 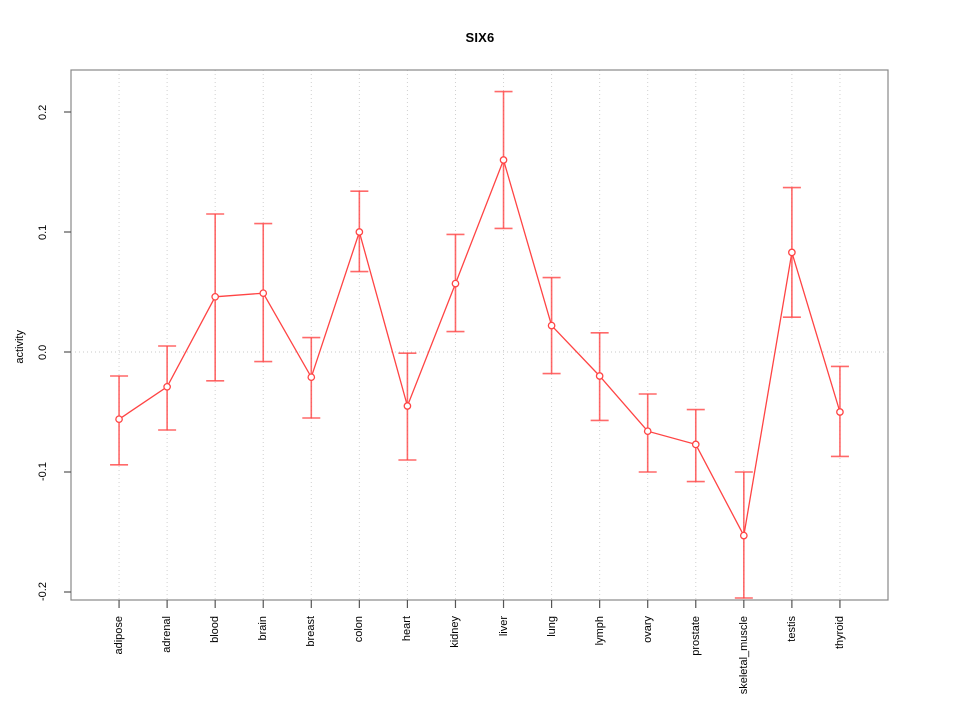 I want to click on x-tick-label: adipose, so click(x=119, y=635).